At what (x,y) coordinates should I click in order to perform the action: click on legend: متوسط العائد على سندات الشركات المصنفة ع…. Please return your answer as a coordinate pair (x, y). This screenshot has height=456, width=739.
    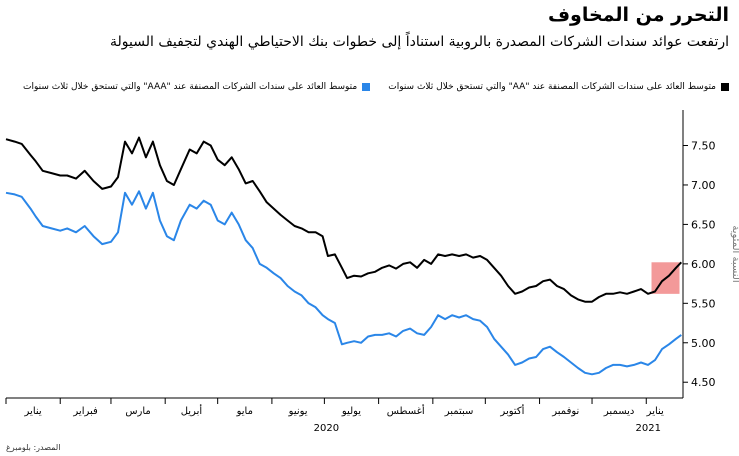
    Looking at the image, I should click on (376, 87).